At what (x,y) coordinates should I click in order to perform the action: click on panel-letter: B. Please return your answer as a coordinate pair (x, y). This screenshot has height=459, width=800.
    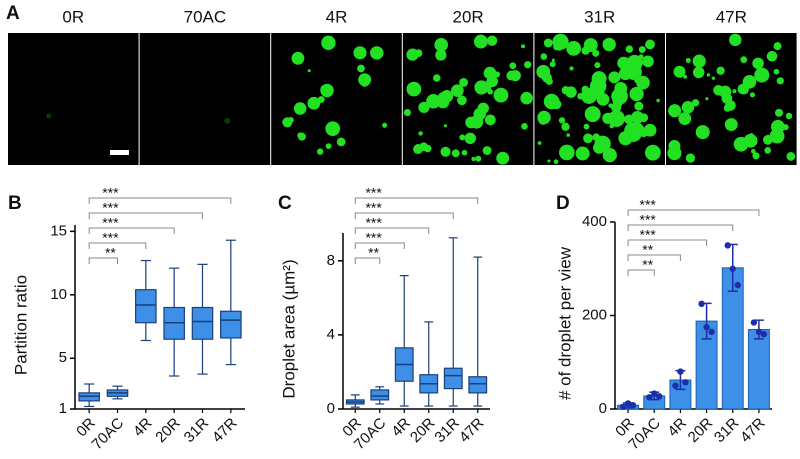
    Looking at the image, I should click on (15, 203).